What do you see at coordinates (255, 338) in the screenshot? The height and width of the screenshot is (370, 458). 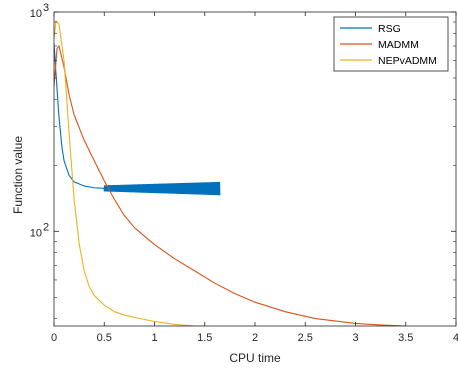 I see `x-tick-label-4: 2` at bounding box center [255, 338].